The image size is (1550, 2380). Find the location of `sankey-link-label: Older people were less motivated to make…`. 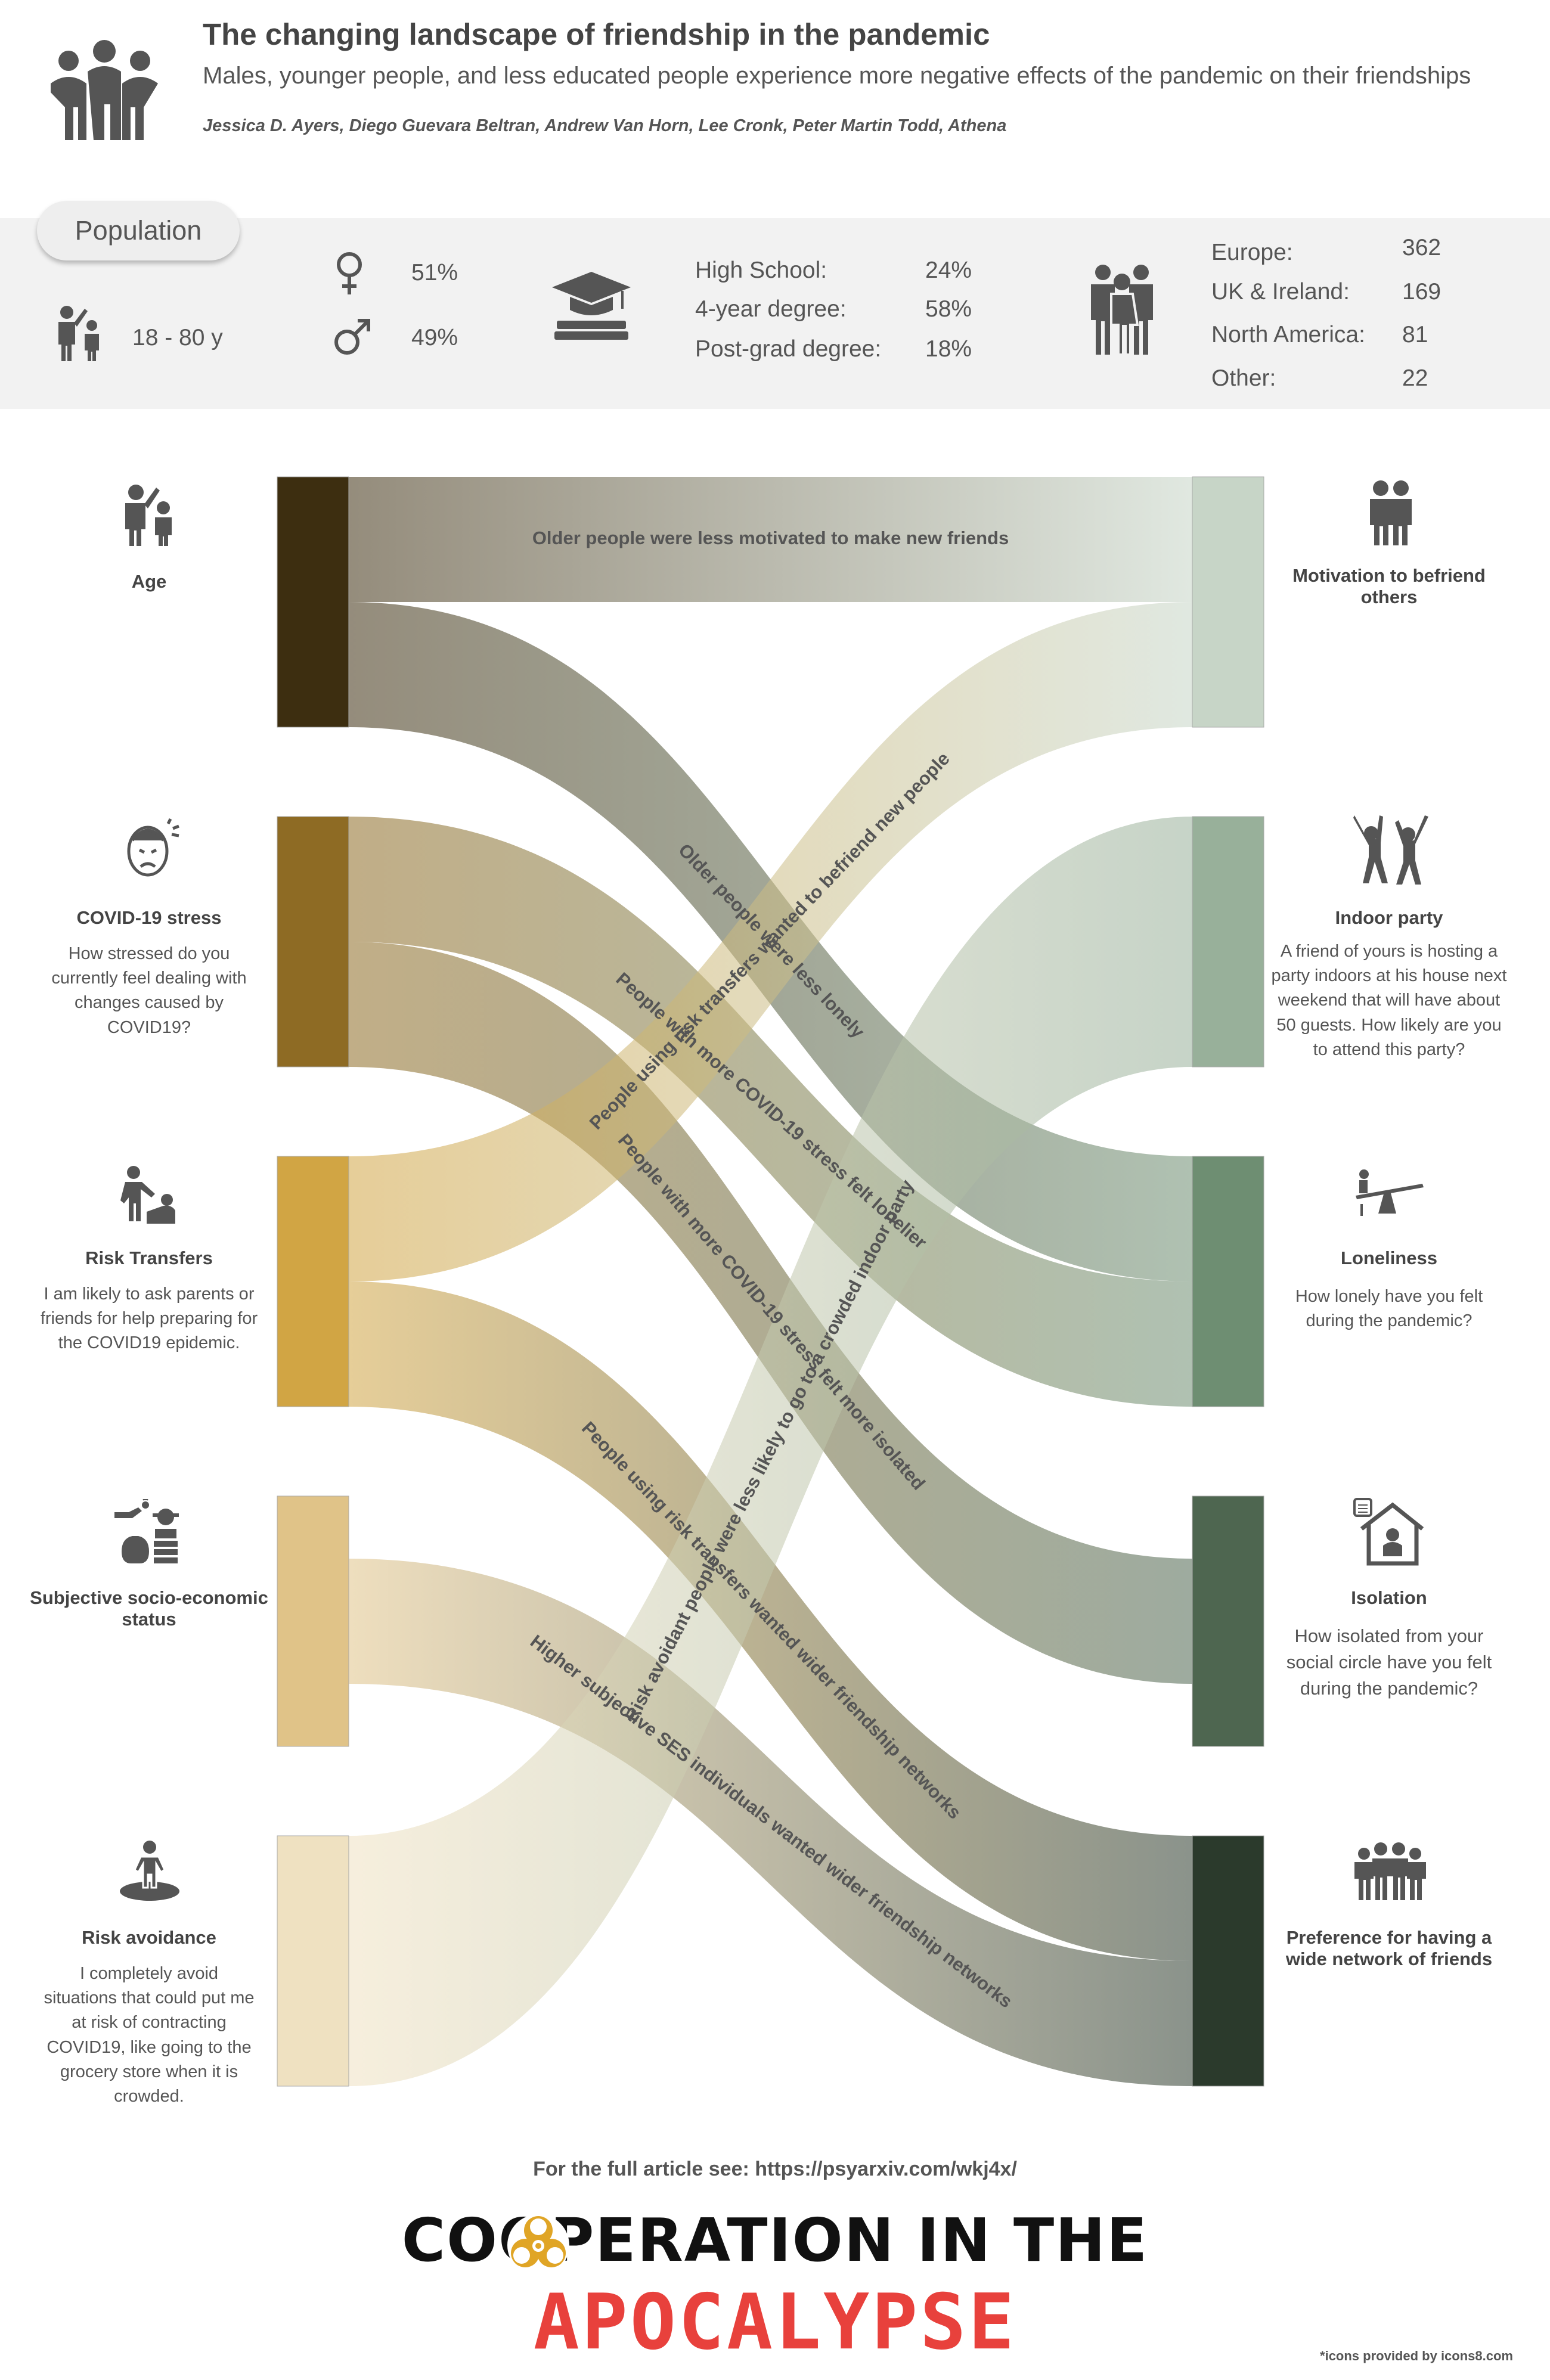

sankey-link-label: Older people were less motivated to make… is located at coordinates (770, 537).